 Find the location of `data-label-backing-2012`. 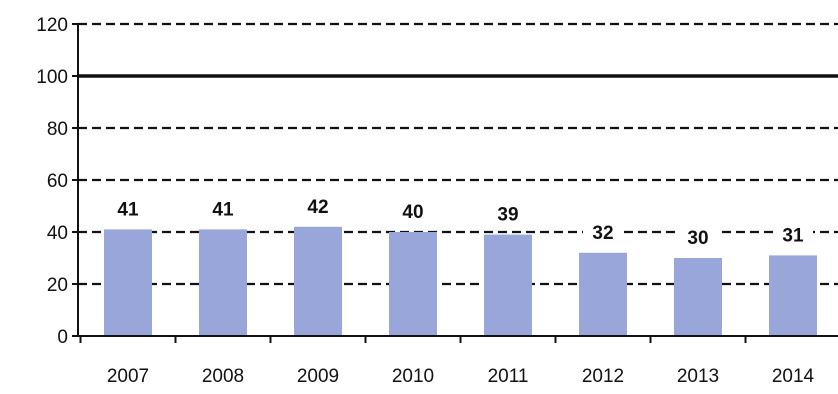

data-label-backing-2012 is located at coordinates (603, 231).